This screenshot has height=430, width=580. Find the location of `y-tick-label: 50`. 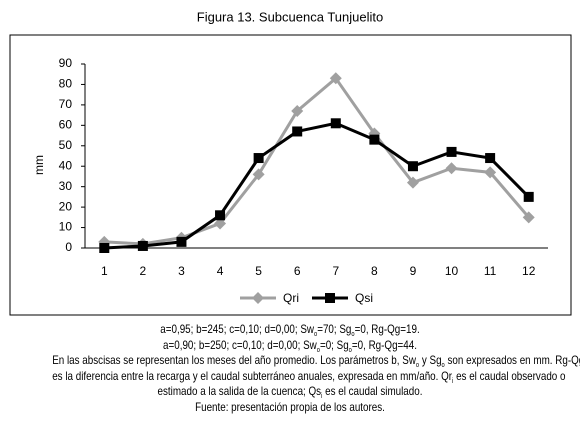

y-tick-label: 50 is located at coordinates (66, 145).